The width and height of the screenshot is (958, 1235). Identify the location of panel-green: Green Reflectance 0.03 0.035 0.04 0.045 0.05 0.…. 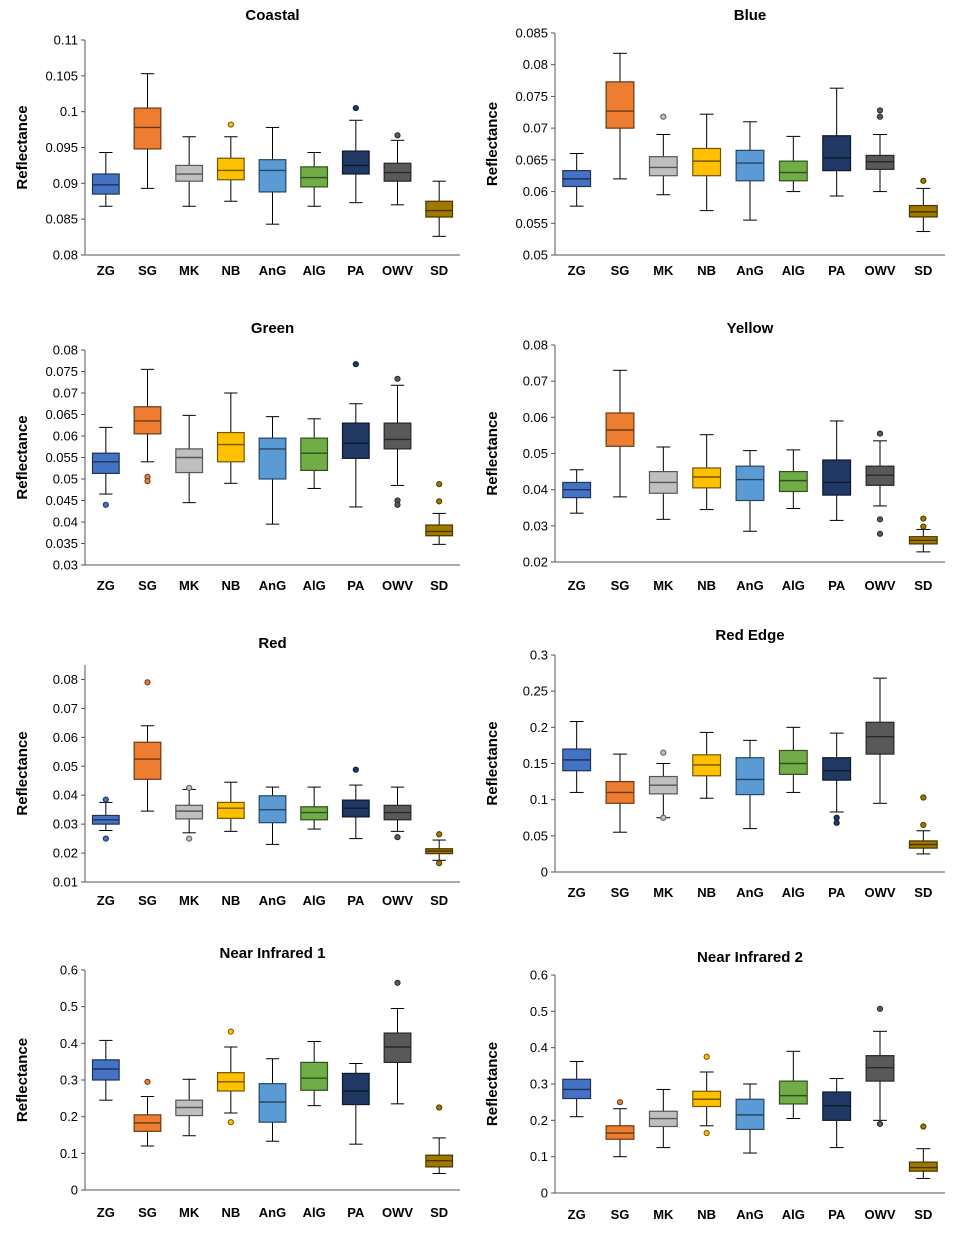
(239, 457).